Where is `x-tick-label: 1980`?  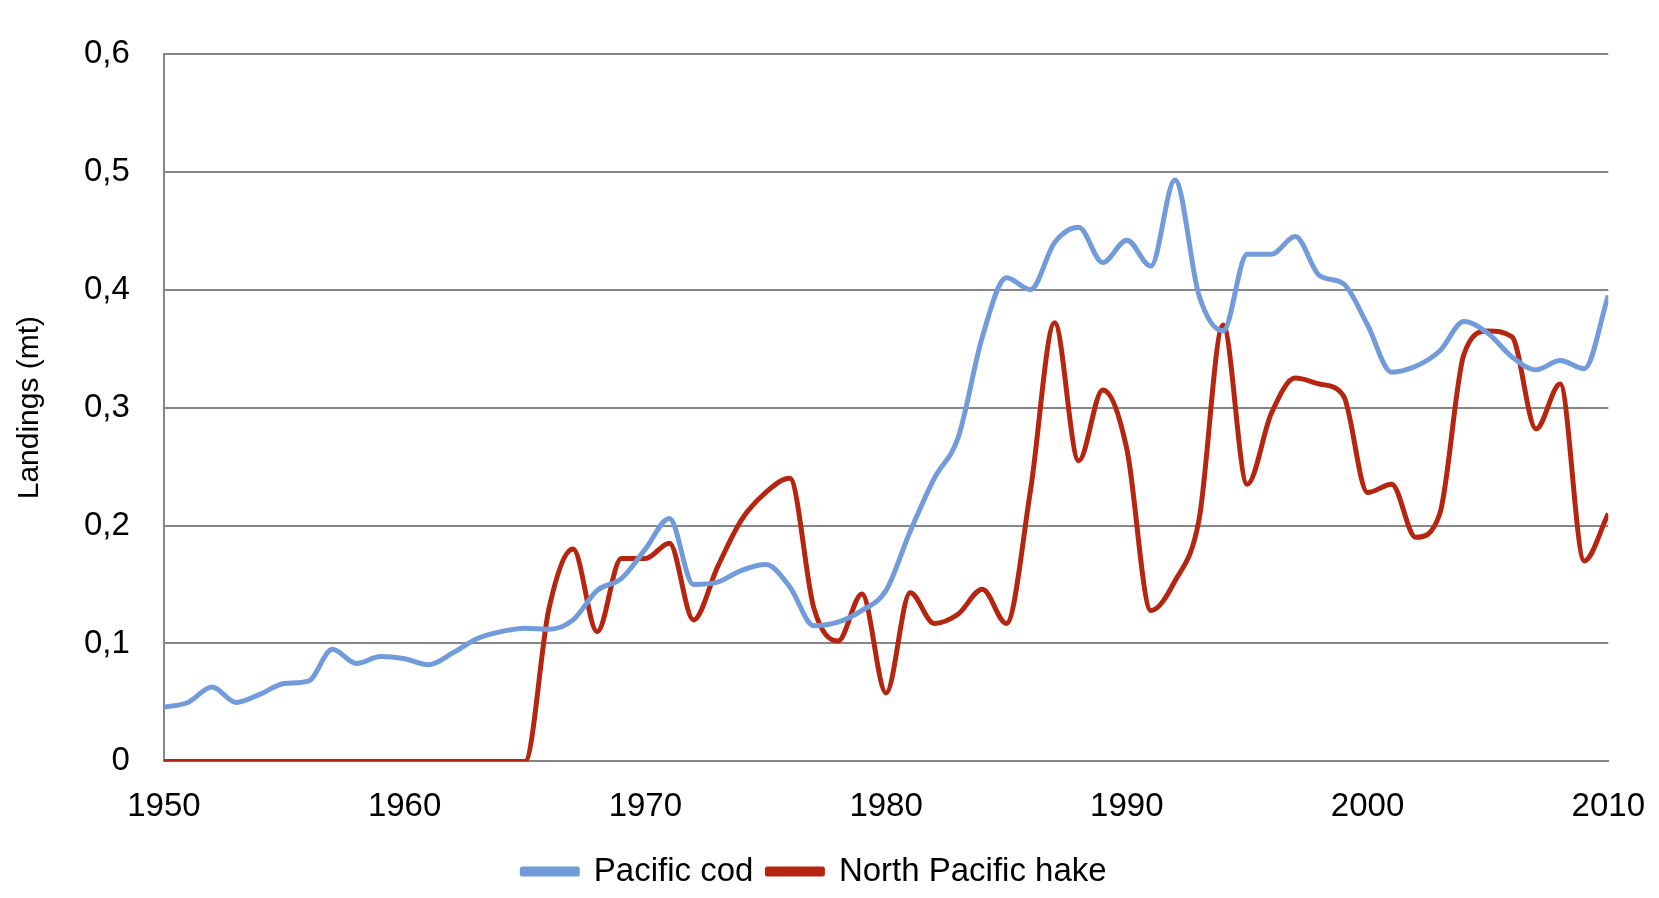
x-tick-label: 1980 is located at coordinates (886, 805).